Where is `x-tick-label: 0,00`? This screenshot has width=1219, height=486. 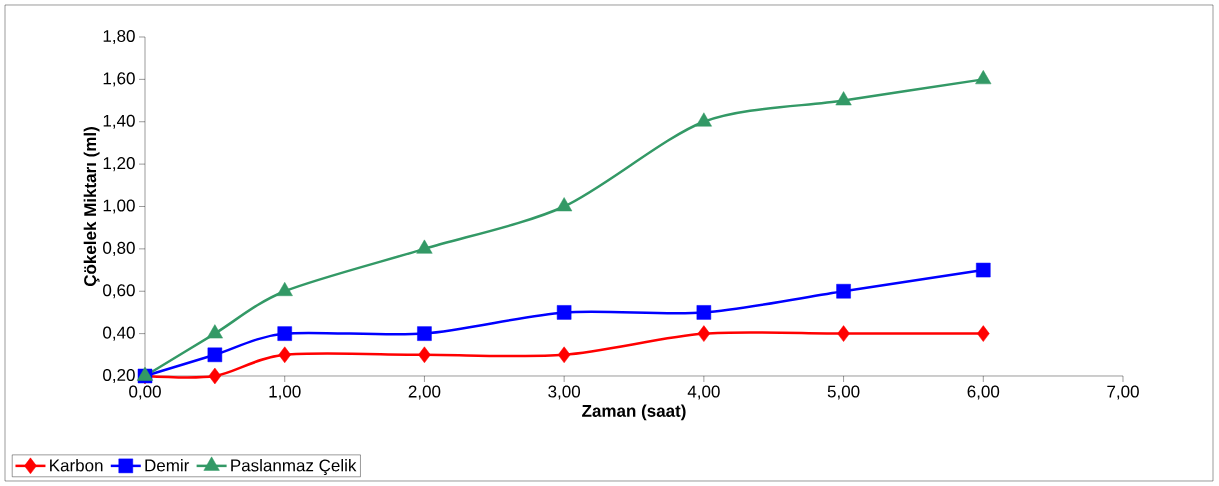 x-tick-label: 0,00 is located at coordinates (145, 392).